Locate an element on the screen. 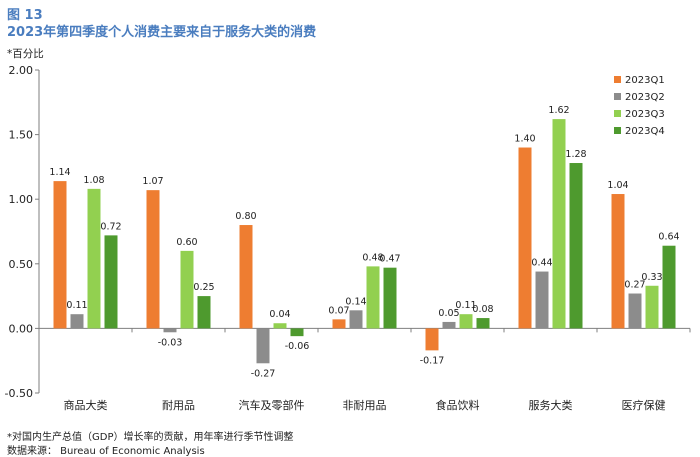  data-label: 0.47 is located at coordinates (389, 259).